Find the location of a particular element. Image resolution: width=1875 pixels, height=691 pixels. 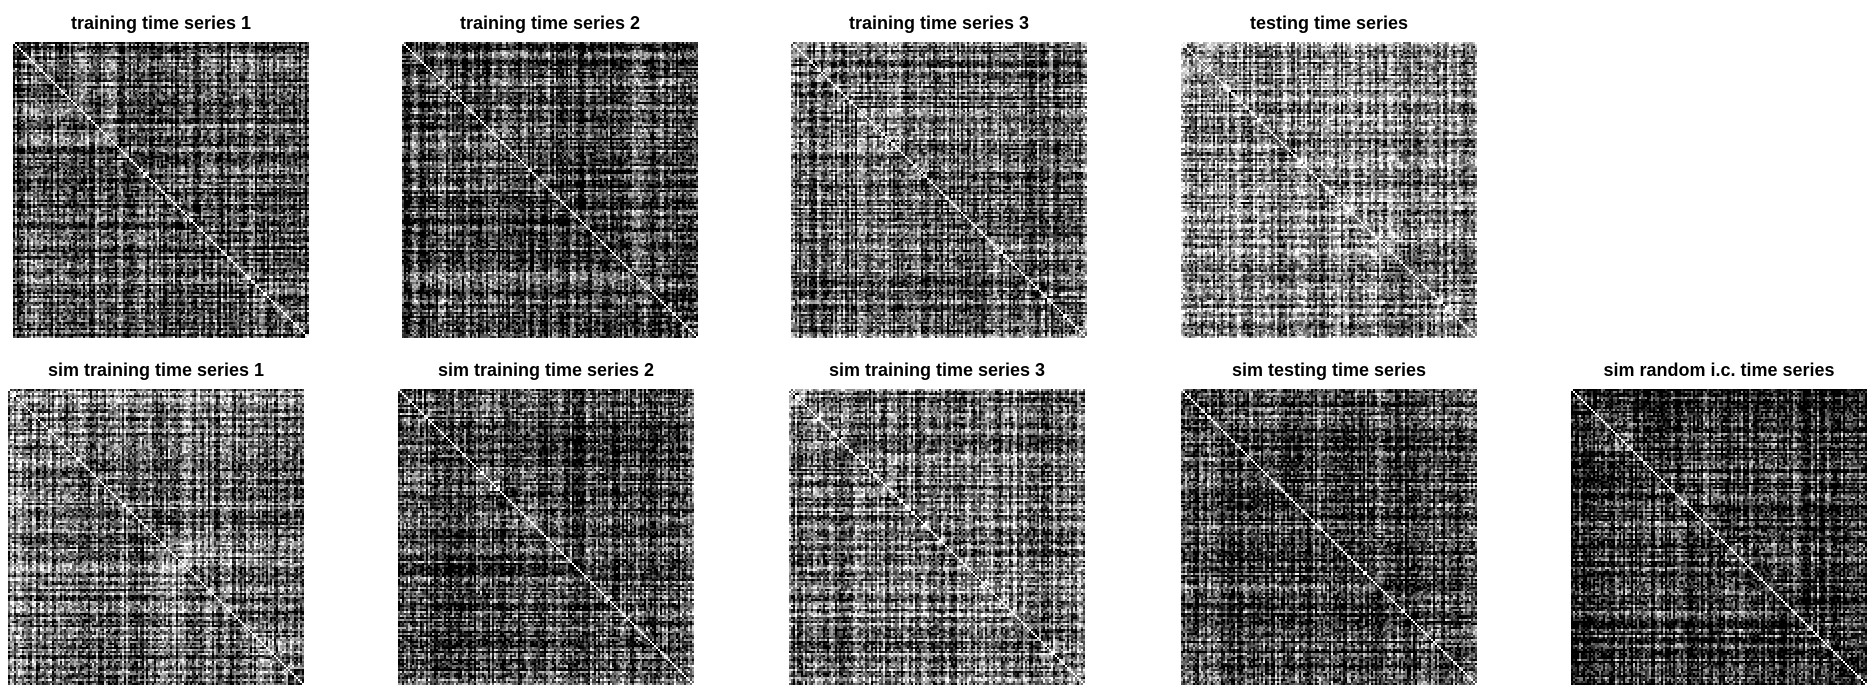

panel-training-1: training time series 1 is located at coordinates (161, 173).